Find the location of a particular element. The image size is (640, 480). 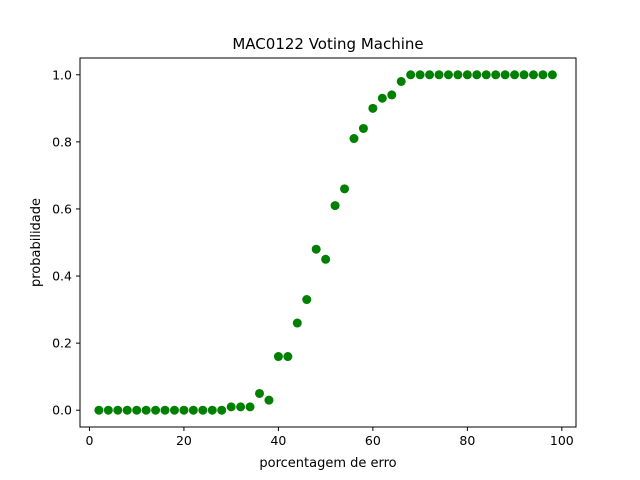

x-tick-label: 60 is located at coordinates (373, 440).